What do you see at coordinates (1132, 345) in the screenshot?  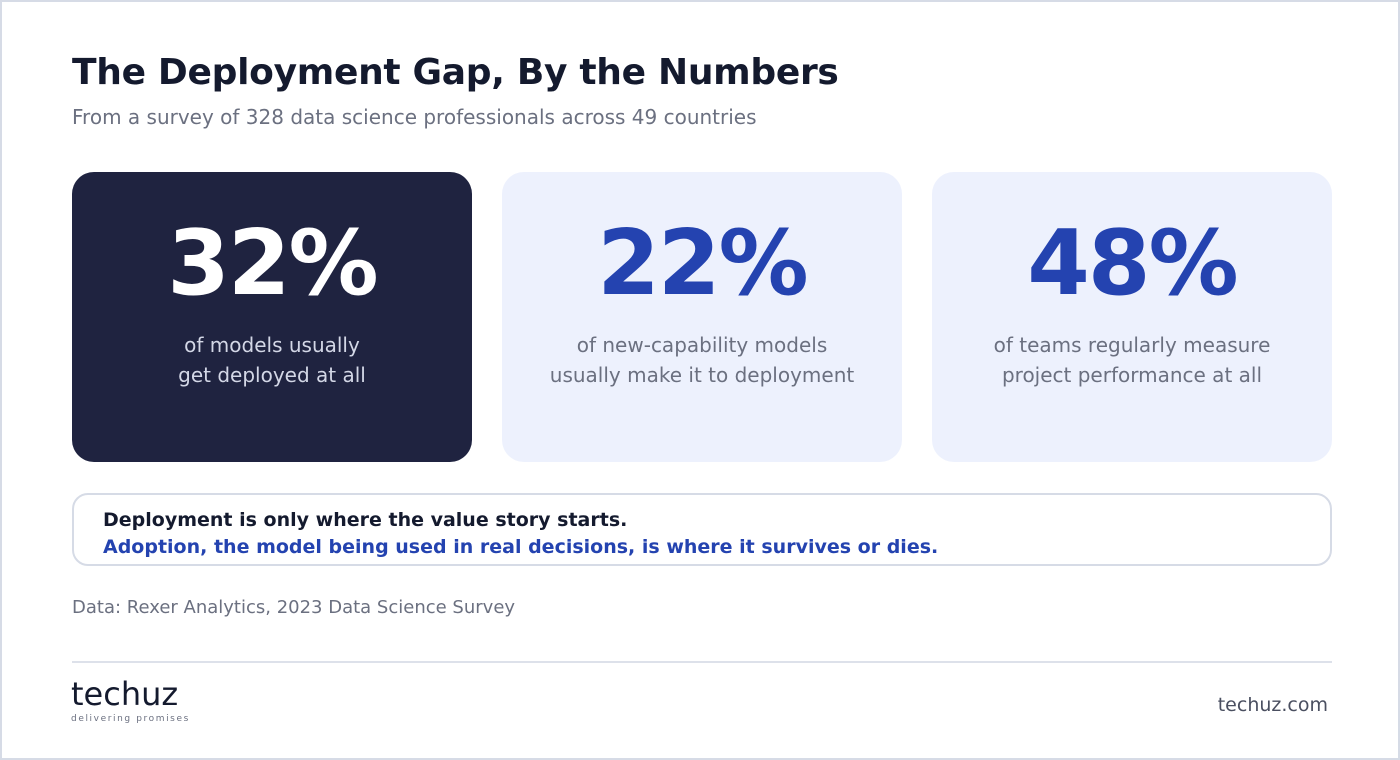 I see `stat-description-line: of teams regularly measure` at bounding box center [1132, 345].